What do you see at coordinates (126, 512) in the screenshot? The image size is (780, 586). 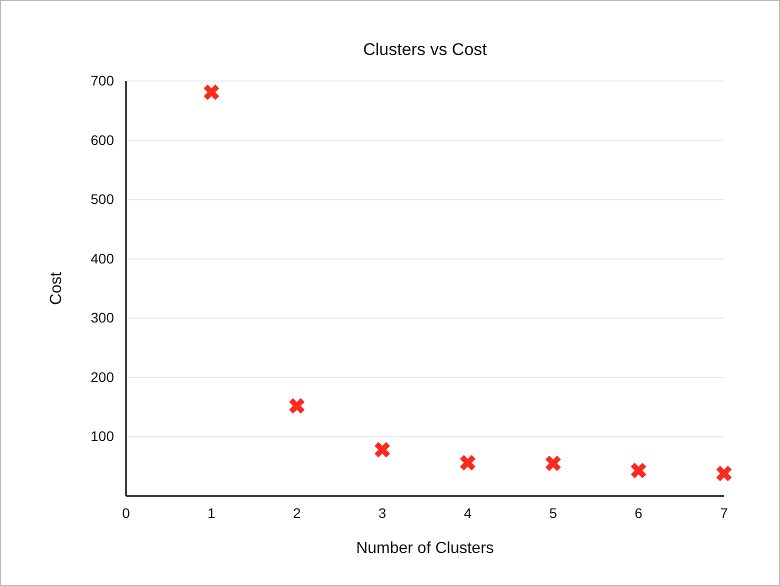 I see `x-tick-label: 0` at bounding box center [126, 512].